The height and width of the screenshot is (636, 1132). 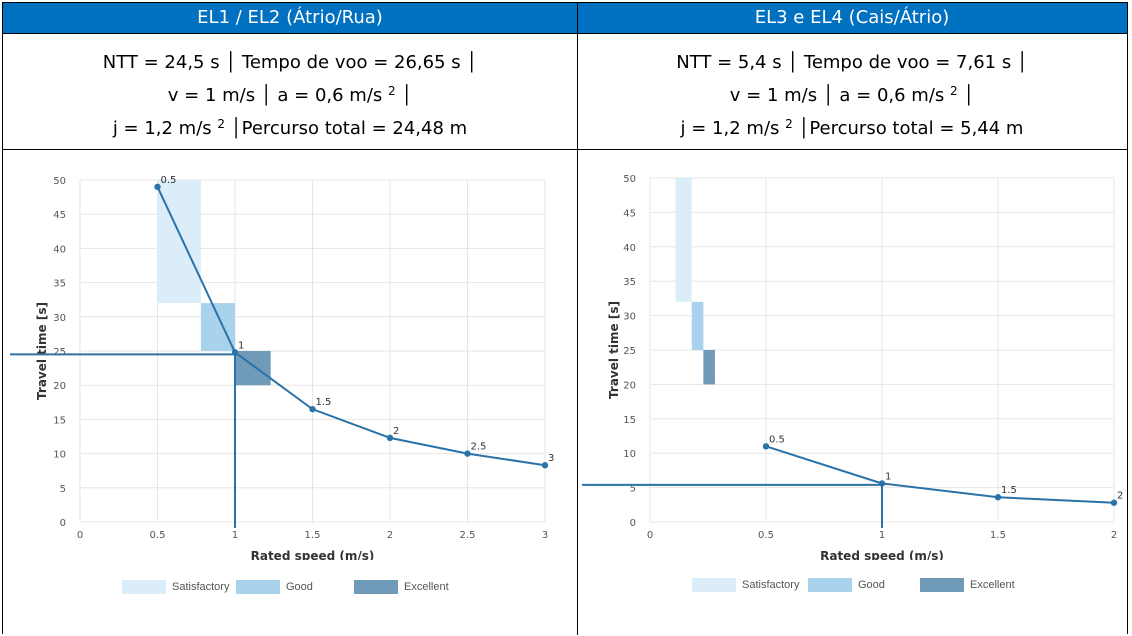 What do you see at coordinates (892, 588) in the screenshot?
I see `legend-right: Satisfactory Good Excellent` at bounding box center [892, 588].